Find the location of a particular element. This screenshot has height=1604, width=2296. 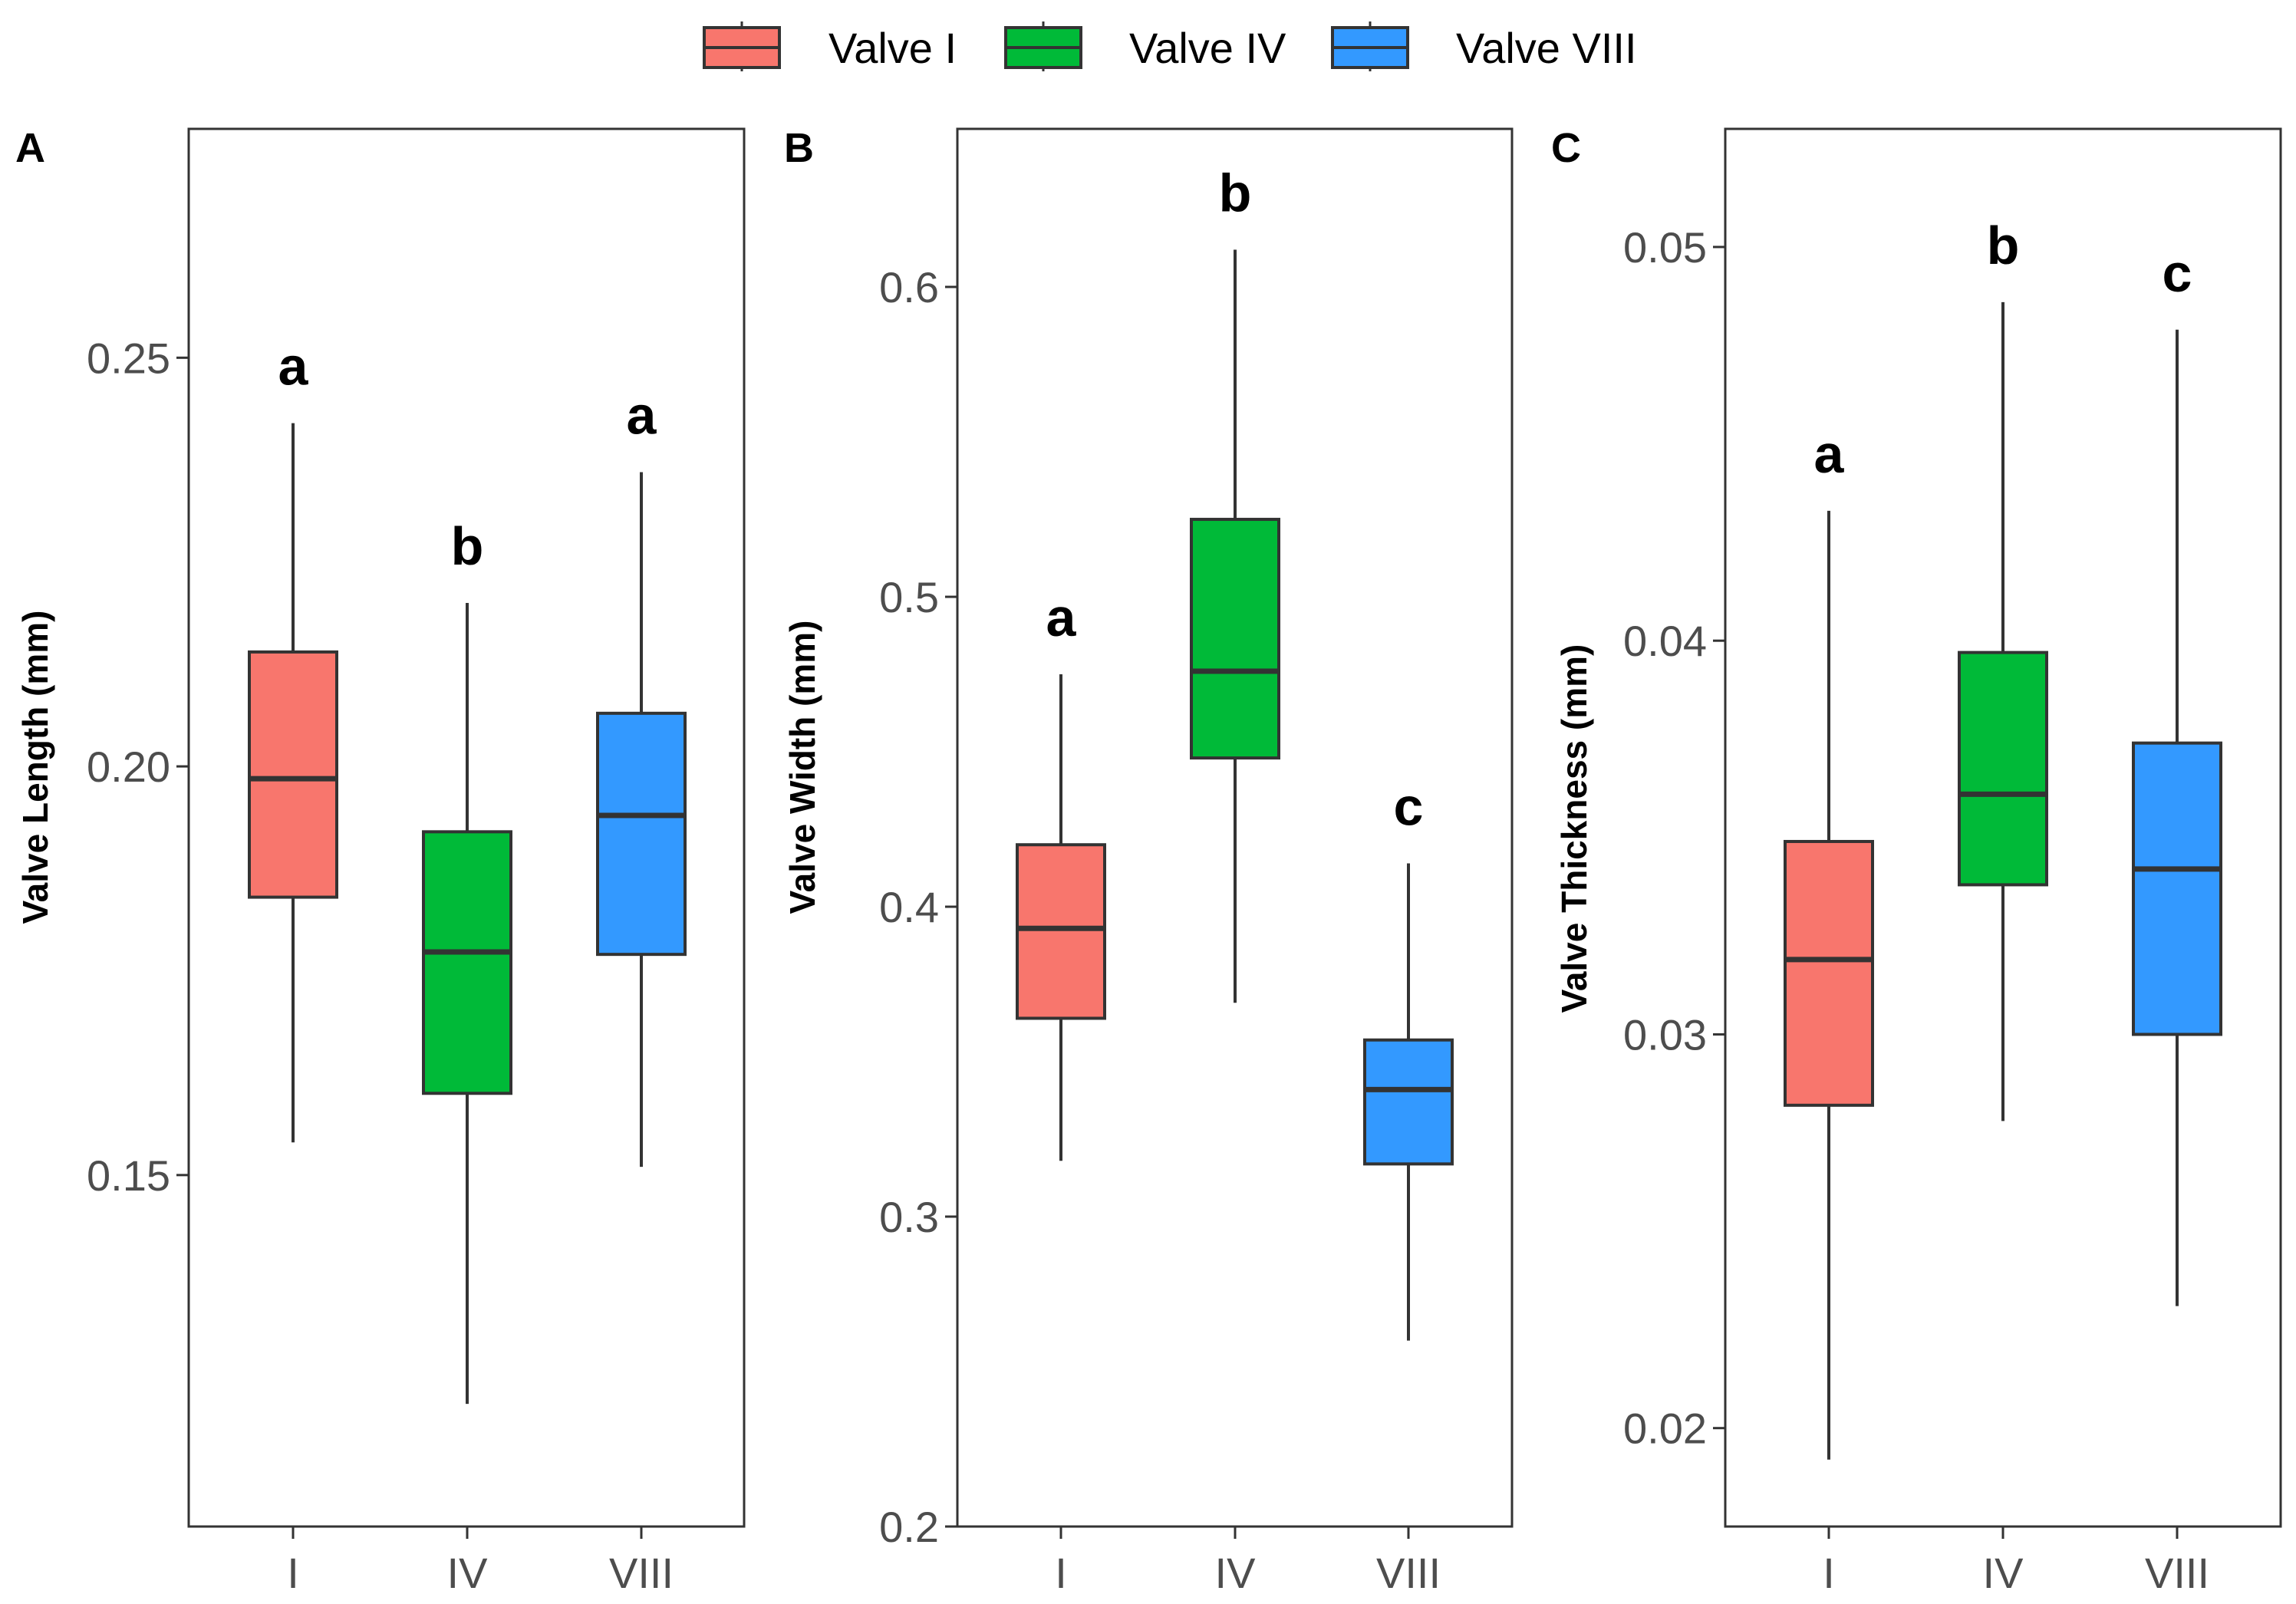

legend-item-valve-iv: Valve IV is located at coordinates (1145, 46).